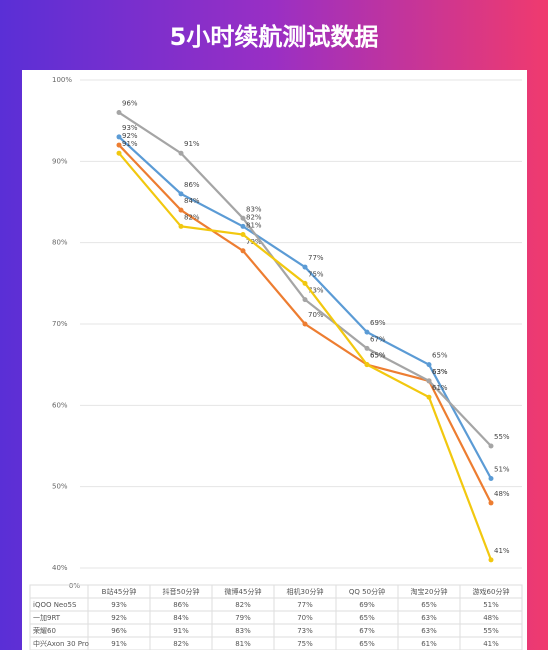 This screenshot has height=654, width=548. What do you see at coordinates (60, 568) in the screenshot?
I see `y-tick-label: 40%` at bounding box center [60, 568].